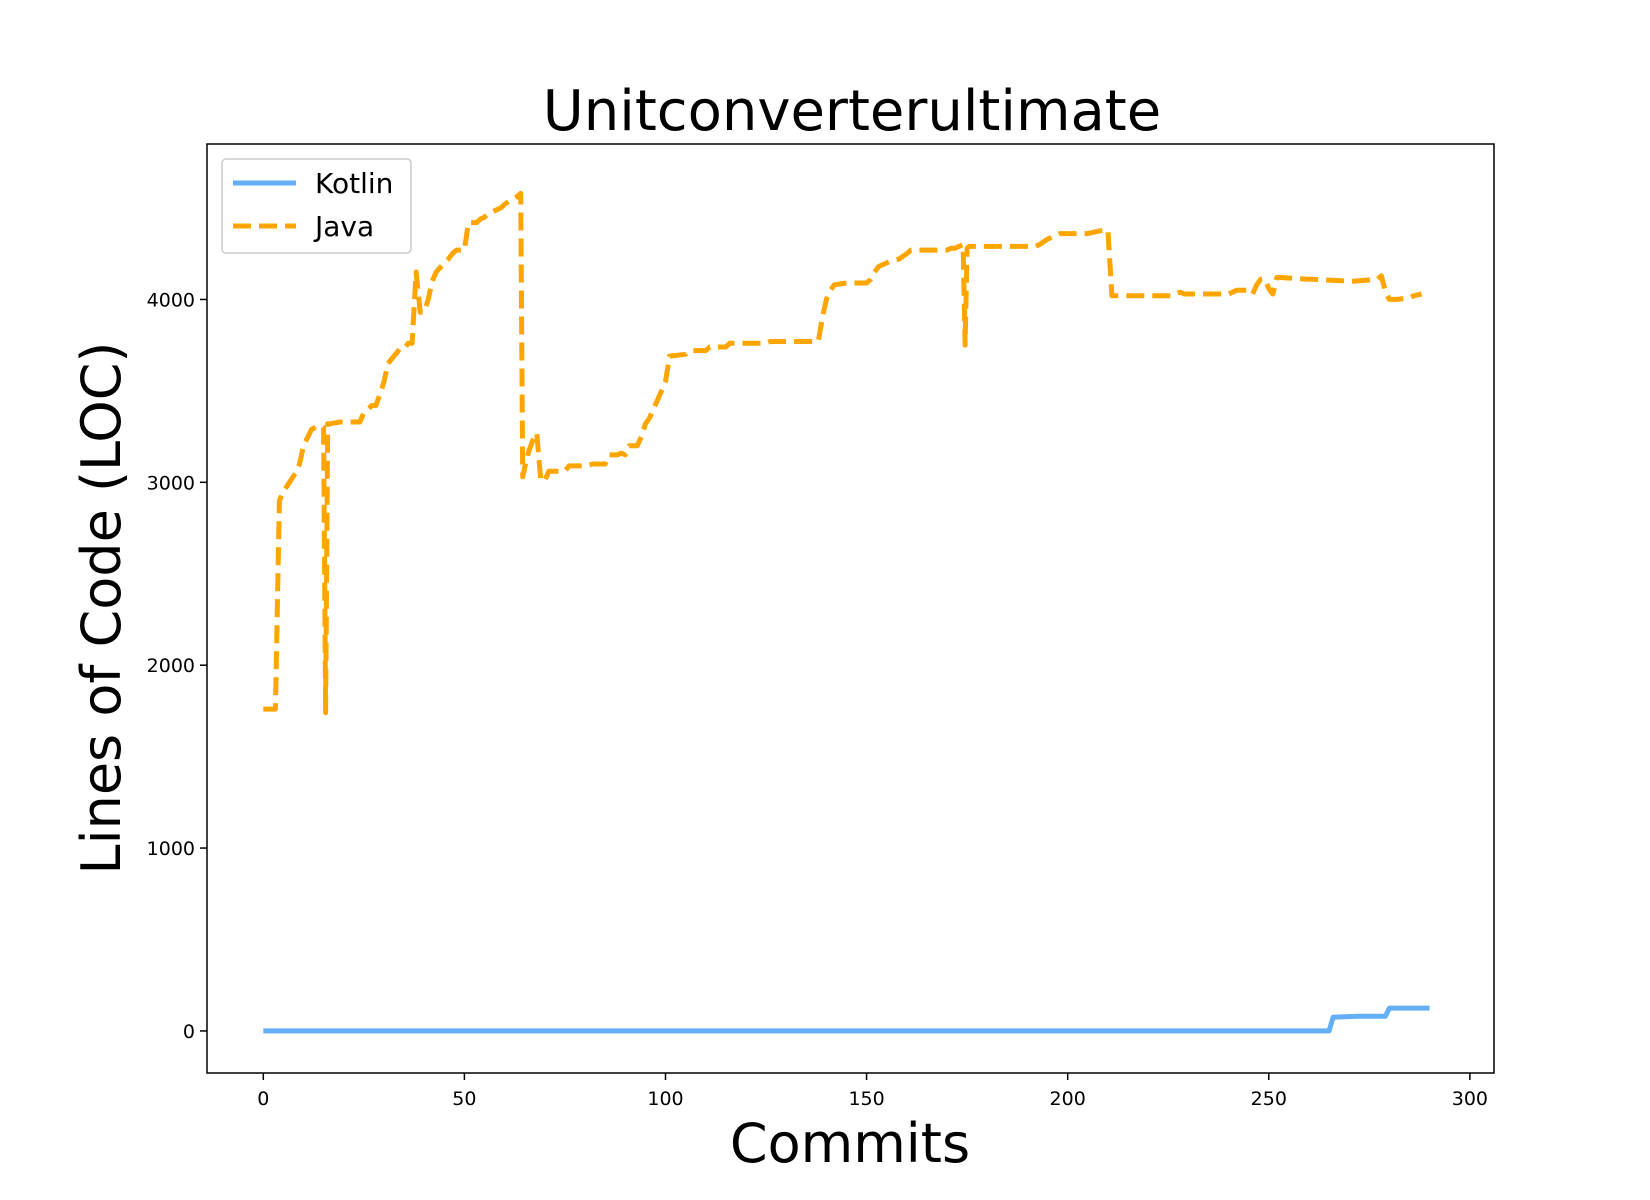  What do you see at coordinates (852, 111) in the screenshot?
I see `chart-title: Unitconverterultimate` at bounding box center [852, 111].